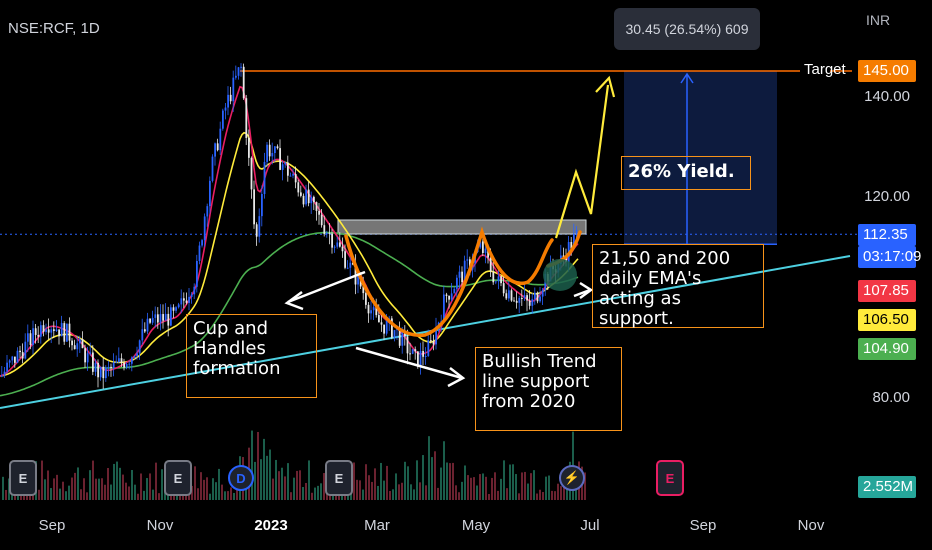 This screenshot has width=932, height=550. What do you see at coordinates (605, 86) in the screenshot?
I see `projected-arrow-head` at bounding box center [605, 86].